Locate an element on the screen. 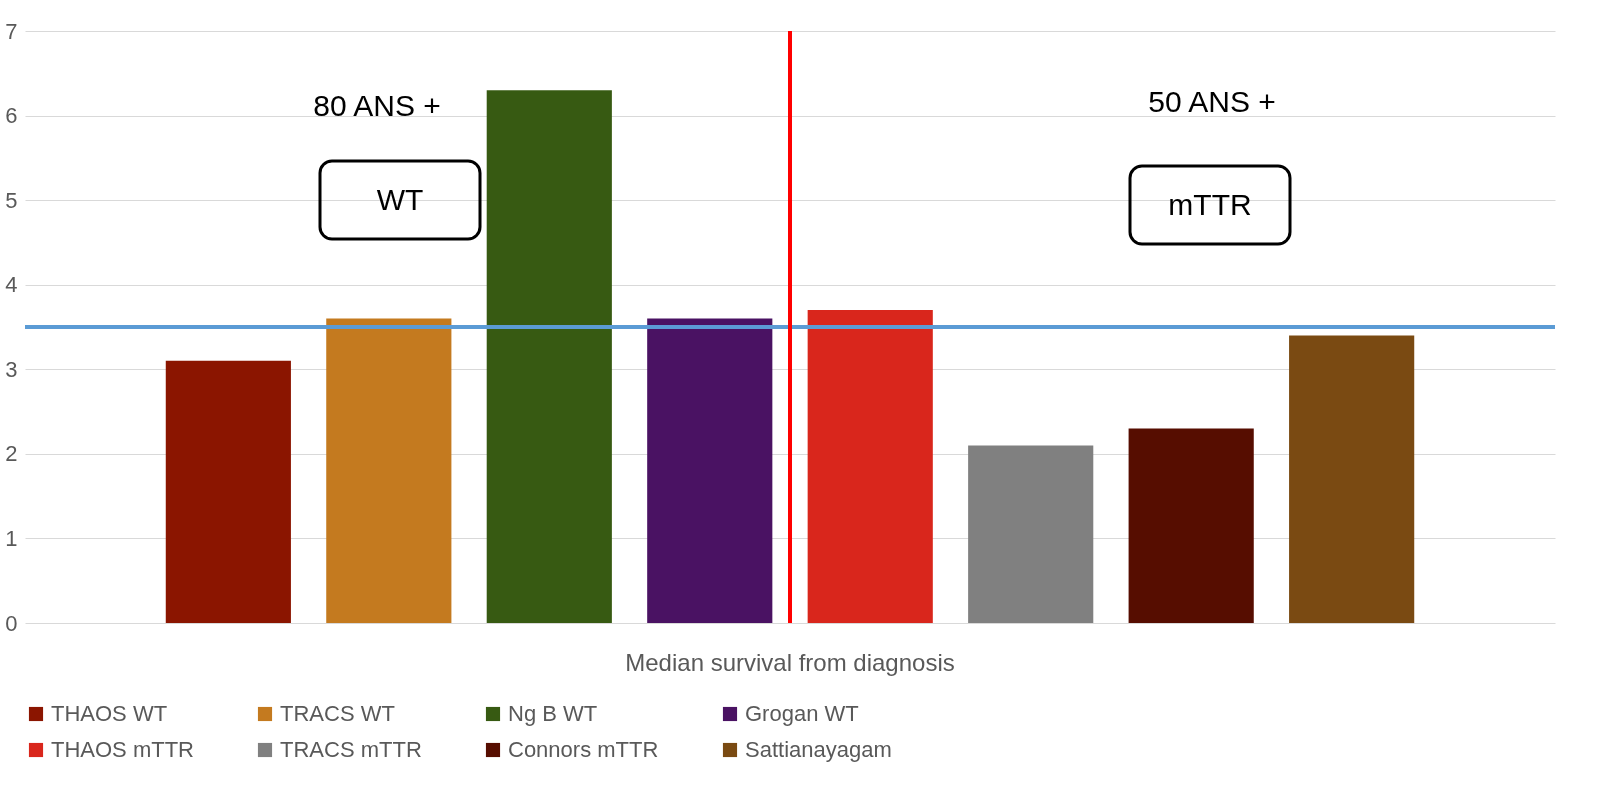  annotation: mTTR is located at coordinates (1210, 204).